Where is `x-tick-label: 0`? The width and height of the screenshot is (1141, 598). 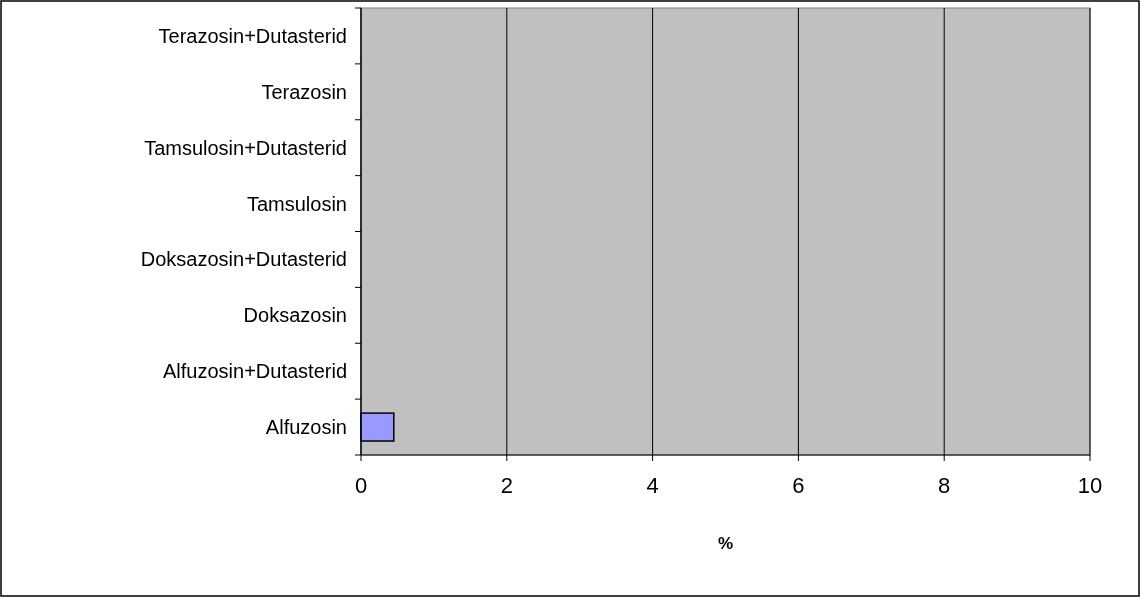
x-tick-label: 0 is located at coordinates (361, 485).